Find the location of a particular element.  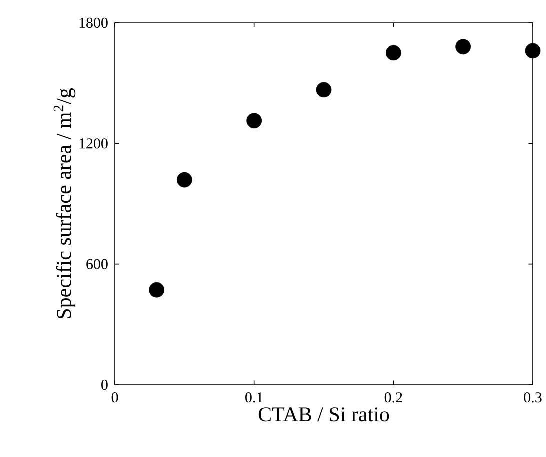

y-tick-label: 0 is located at coordinates (105, 385).